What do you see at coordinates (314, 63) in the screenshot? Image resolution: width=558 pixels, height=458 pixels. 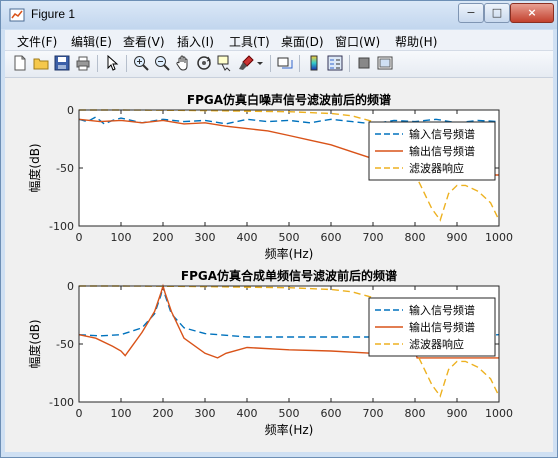 I see `colorbar-icon` at bounding box center [314, 63].